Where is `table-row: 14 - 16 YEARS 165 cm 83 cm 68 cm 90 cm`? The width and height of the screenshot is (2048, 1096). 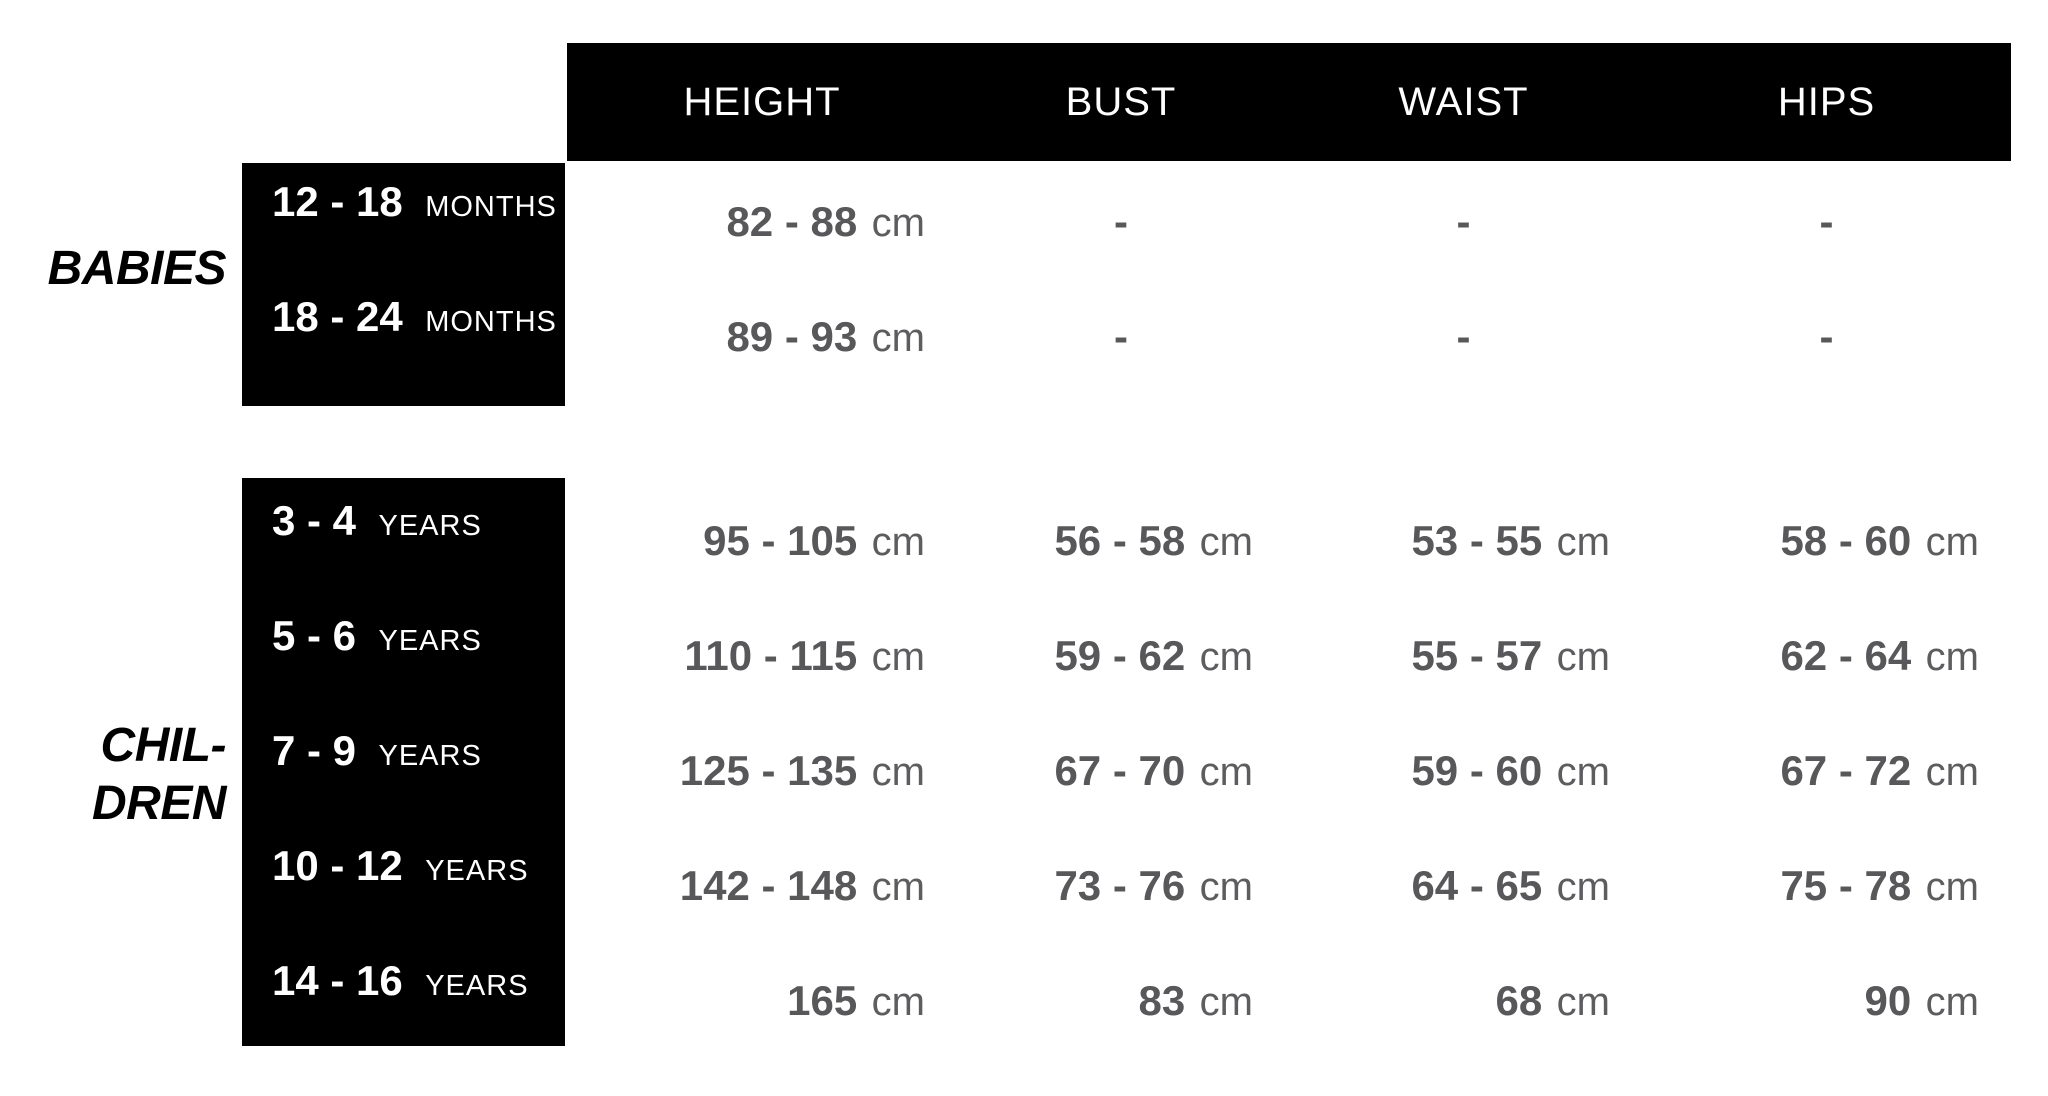
table-row: 14 - 16 YEARS 165 cm 83 cm 68 cm 90 cm is located at coordinates (1126, 991).